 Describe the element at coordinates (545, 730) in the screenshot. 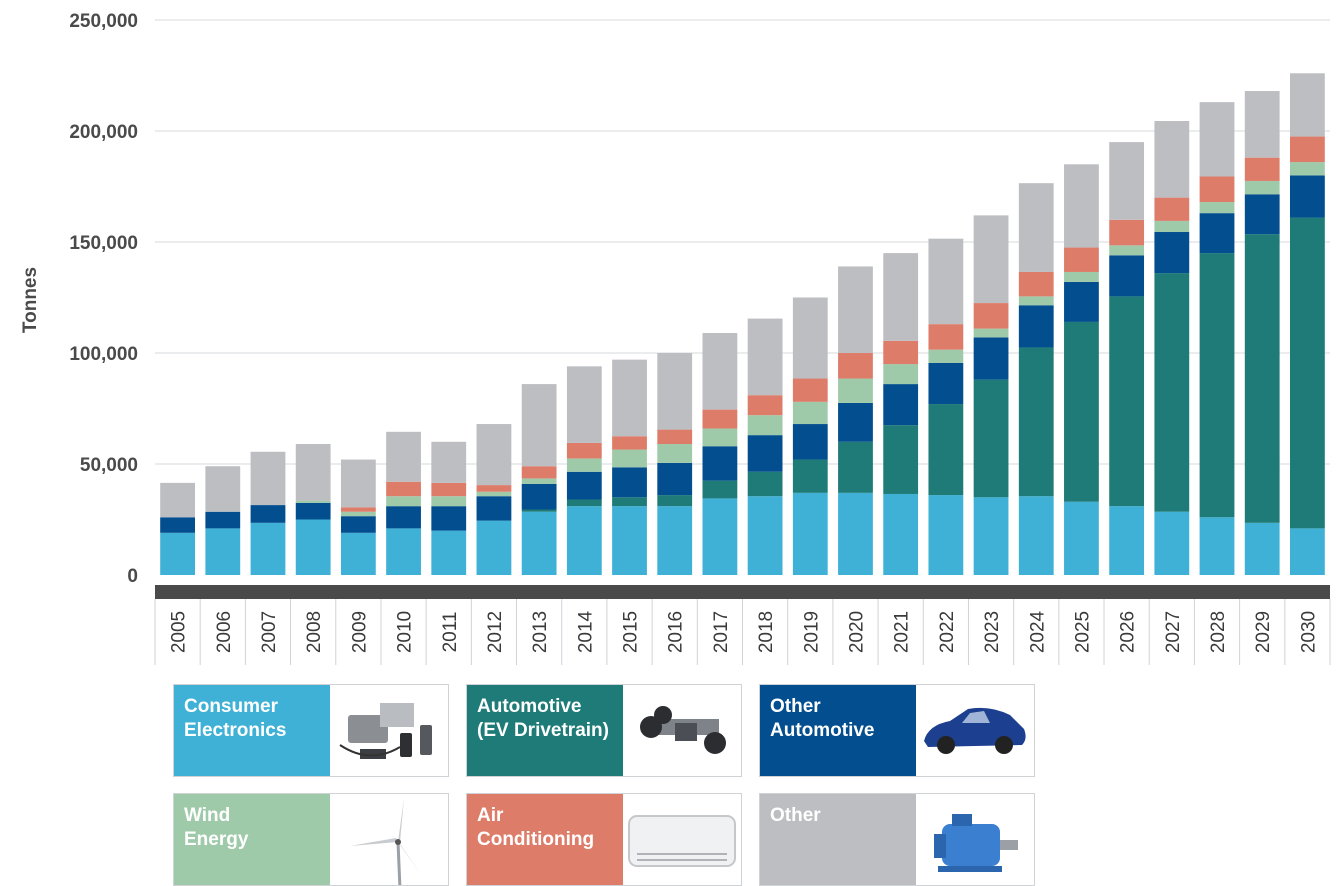

I see `legend-label: Automotive (EV Drivetrain)` at that location.